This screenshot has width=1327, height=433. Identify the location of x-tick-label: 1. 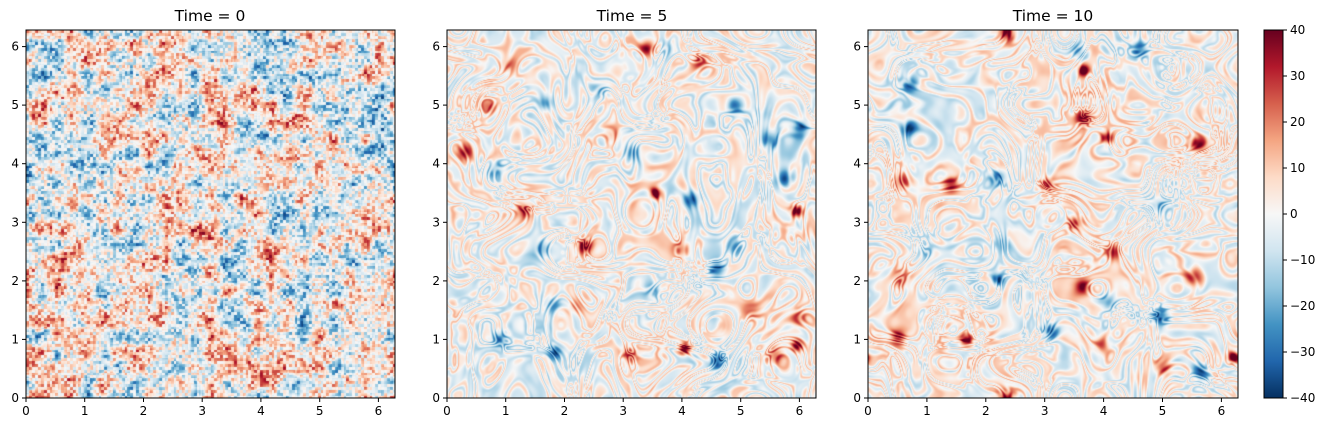
(927, 411).